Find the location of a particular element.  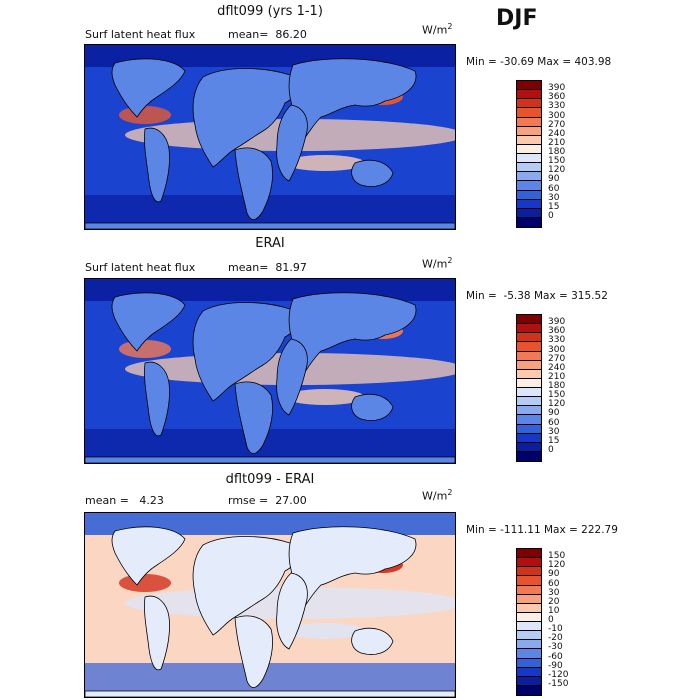

panel-2-units: W/m2 is located at coordinates (437, 263).